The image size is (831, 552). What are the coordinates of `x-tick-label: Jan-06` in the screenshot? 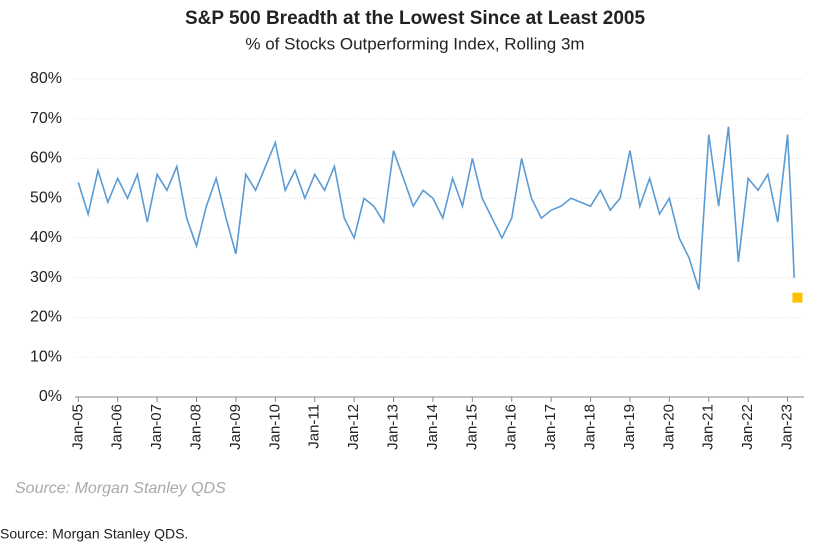 It's located at (117, 427).